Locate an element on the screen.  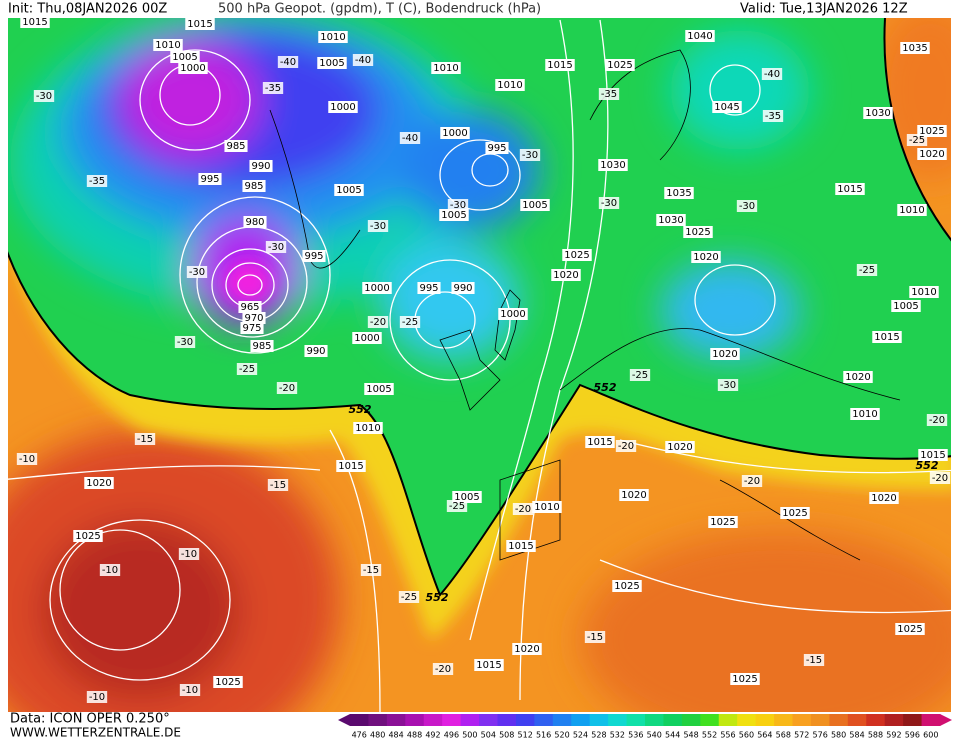
colorbar-label: 568 is located at coordinates (783, 735).